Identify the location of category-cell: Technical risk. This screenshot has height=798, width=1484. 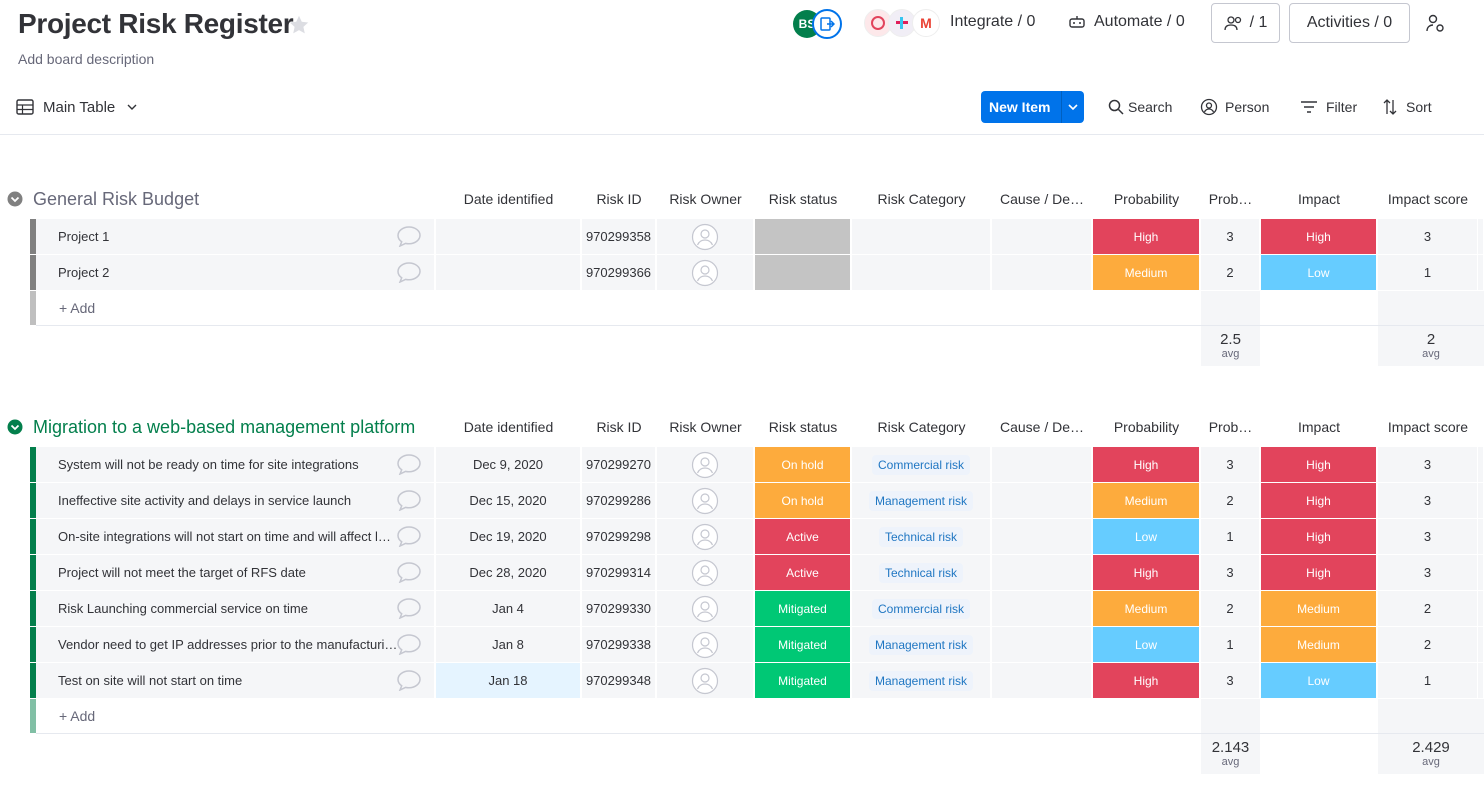
(921, 572).